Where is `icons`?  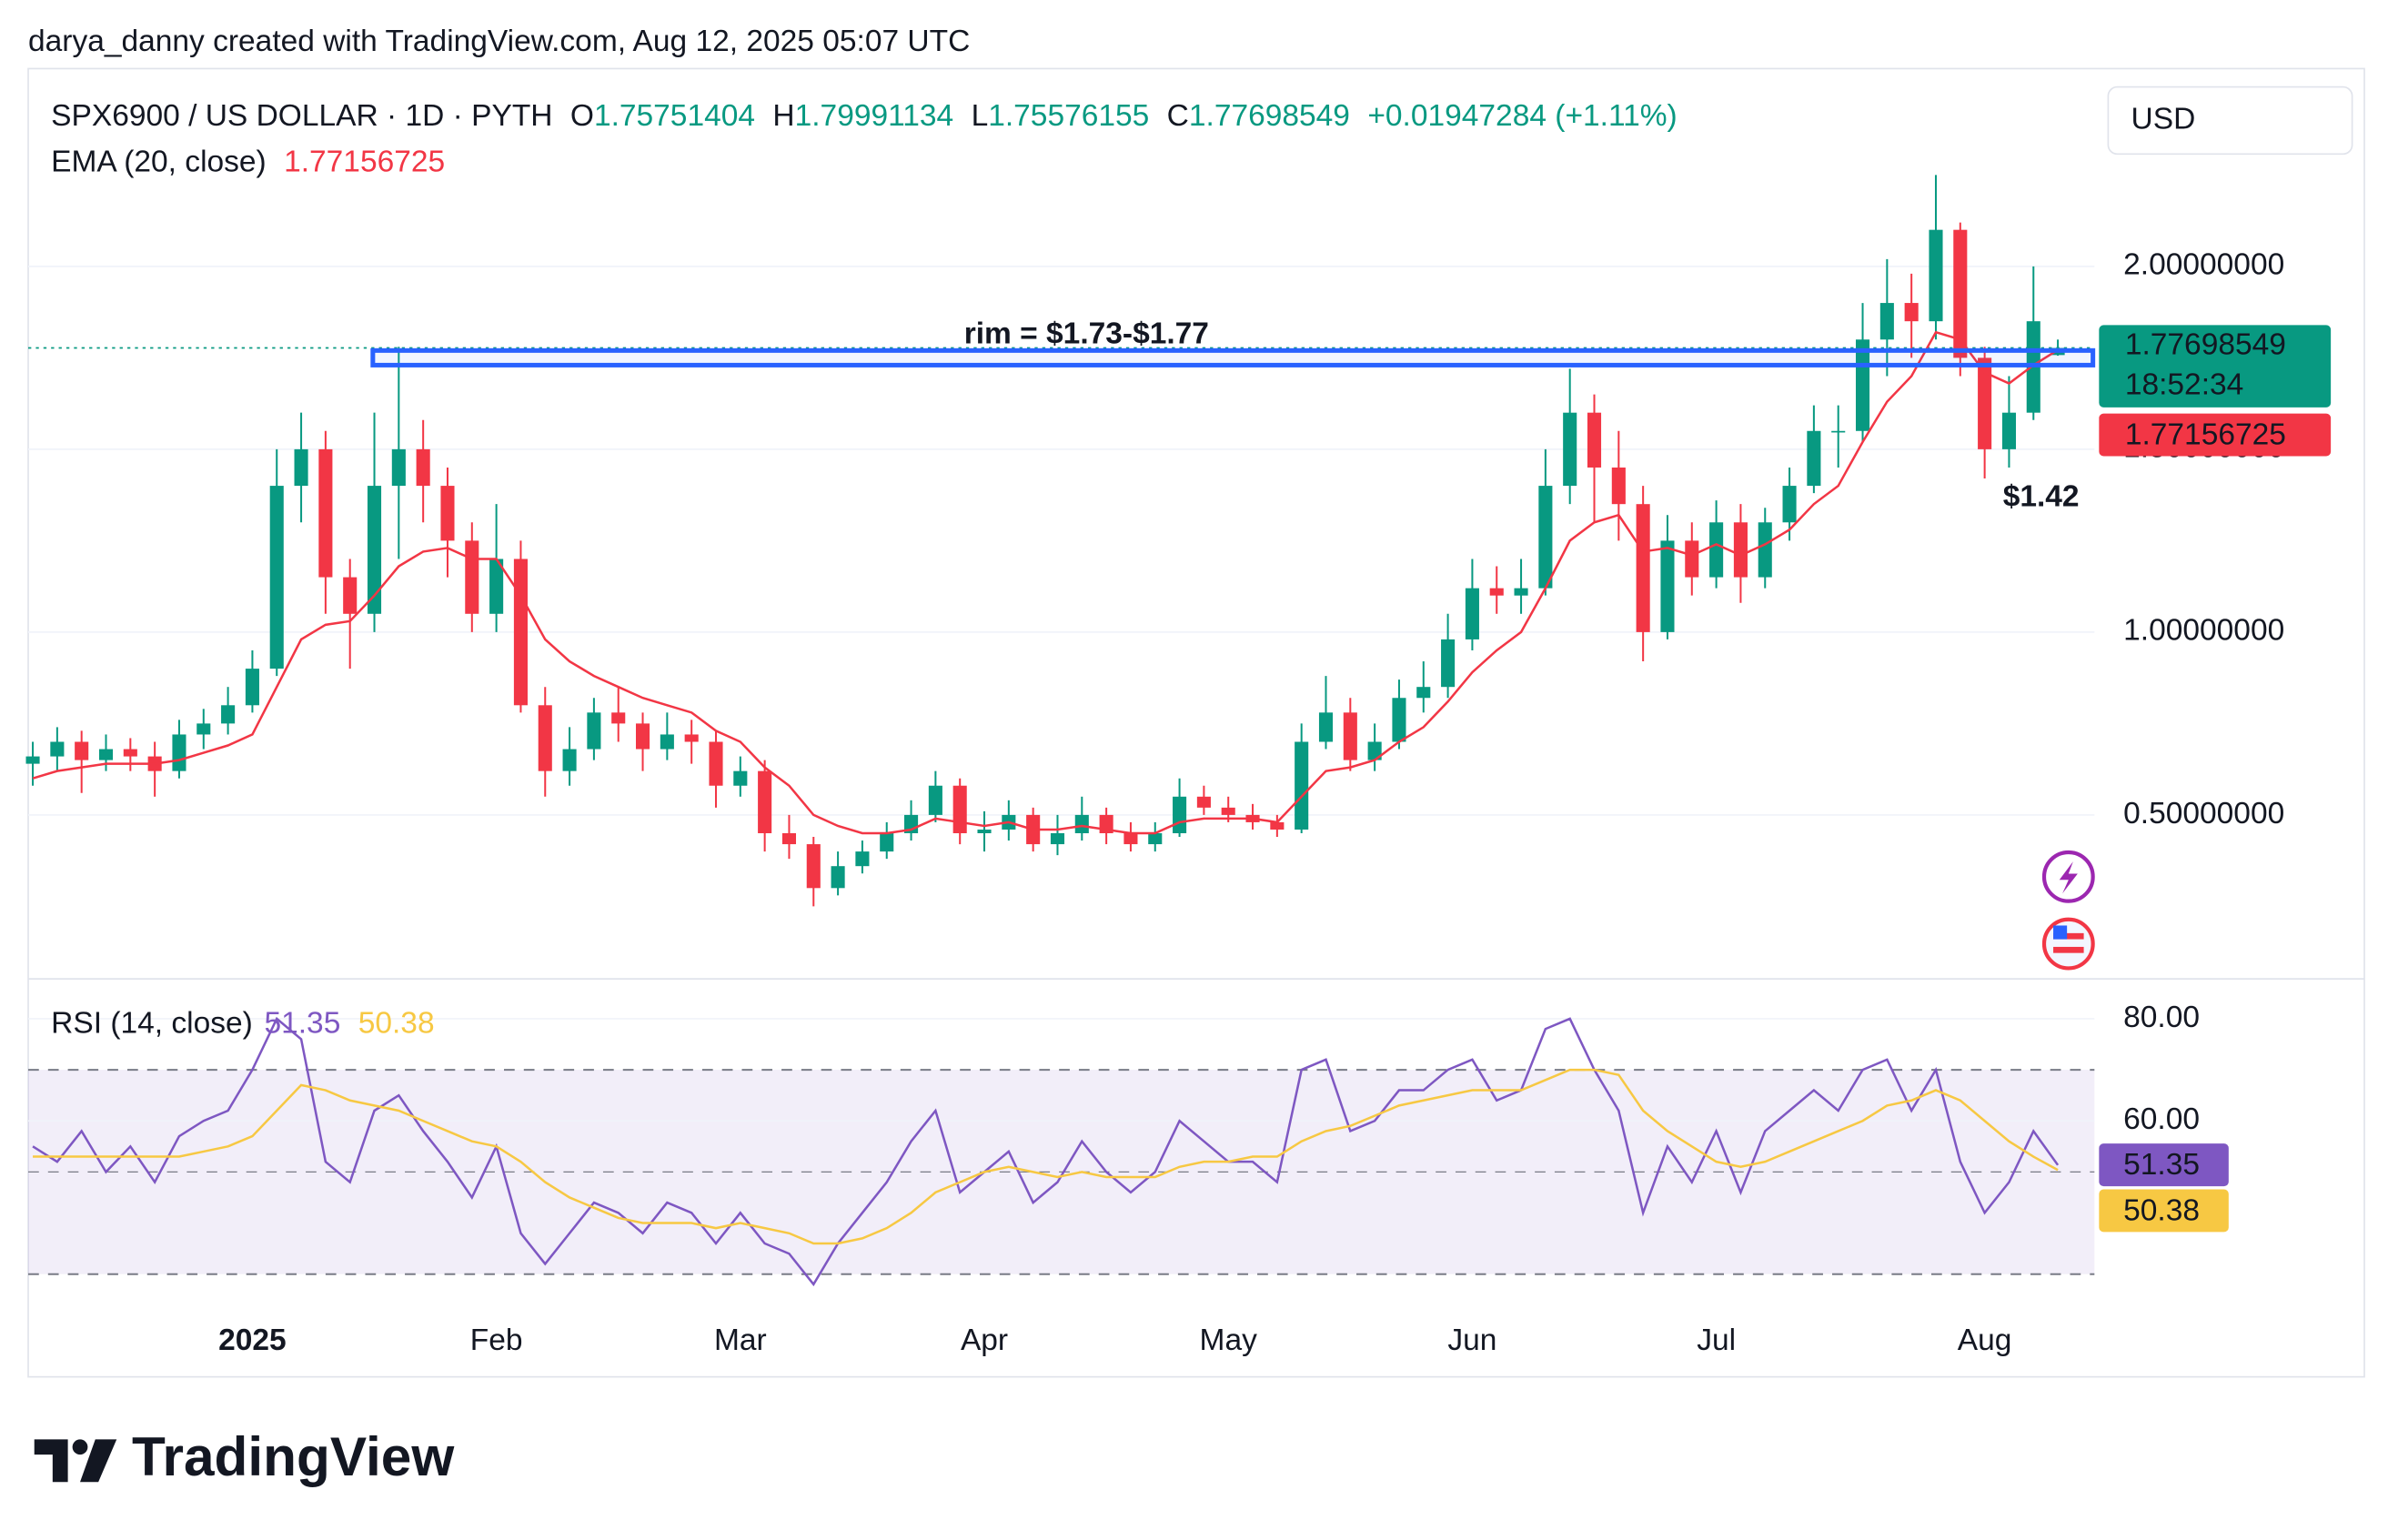 icons is located at coordinates (2068, 910).